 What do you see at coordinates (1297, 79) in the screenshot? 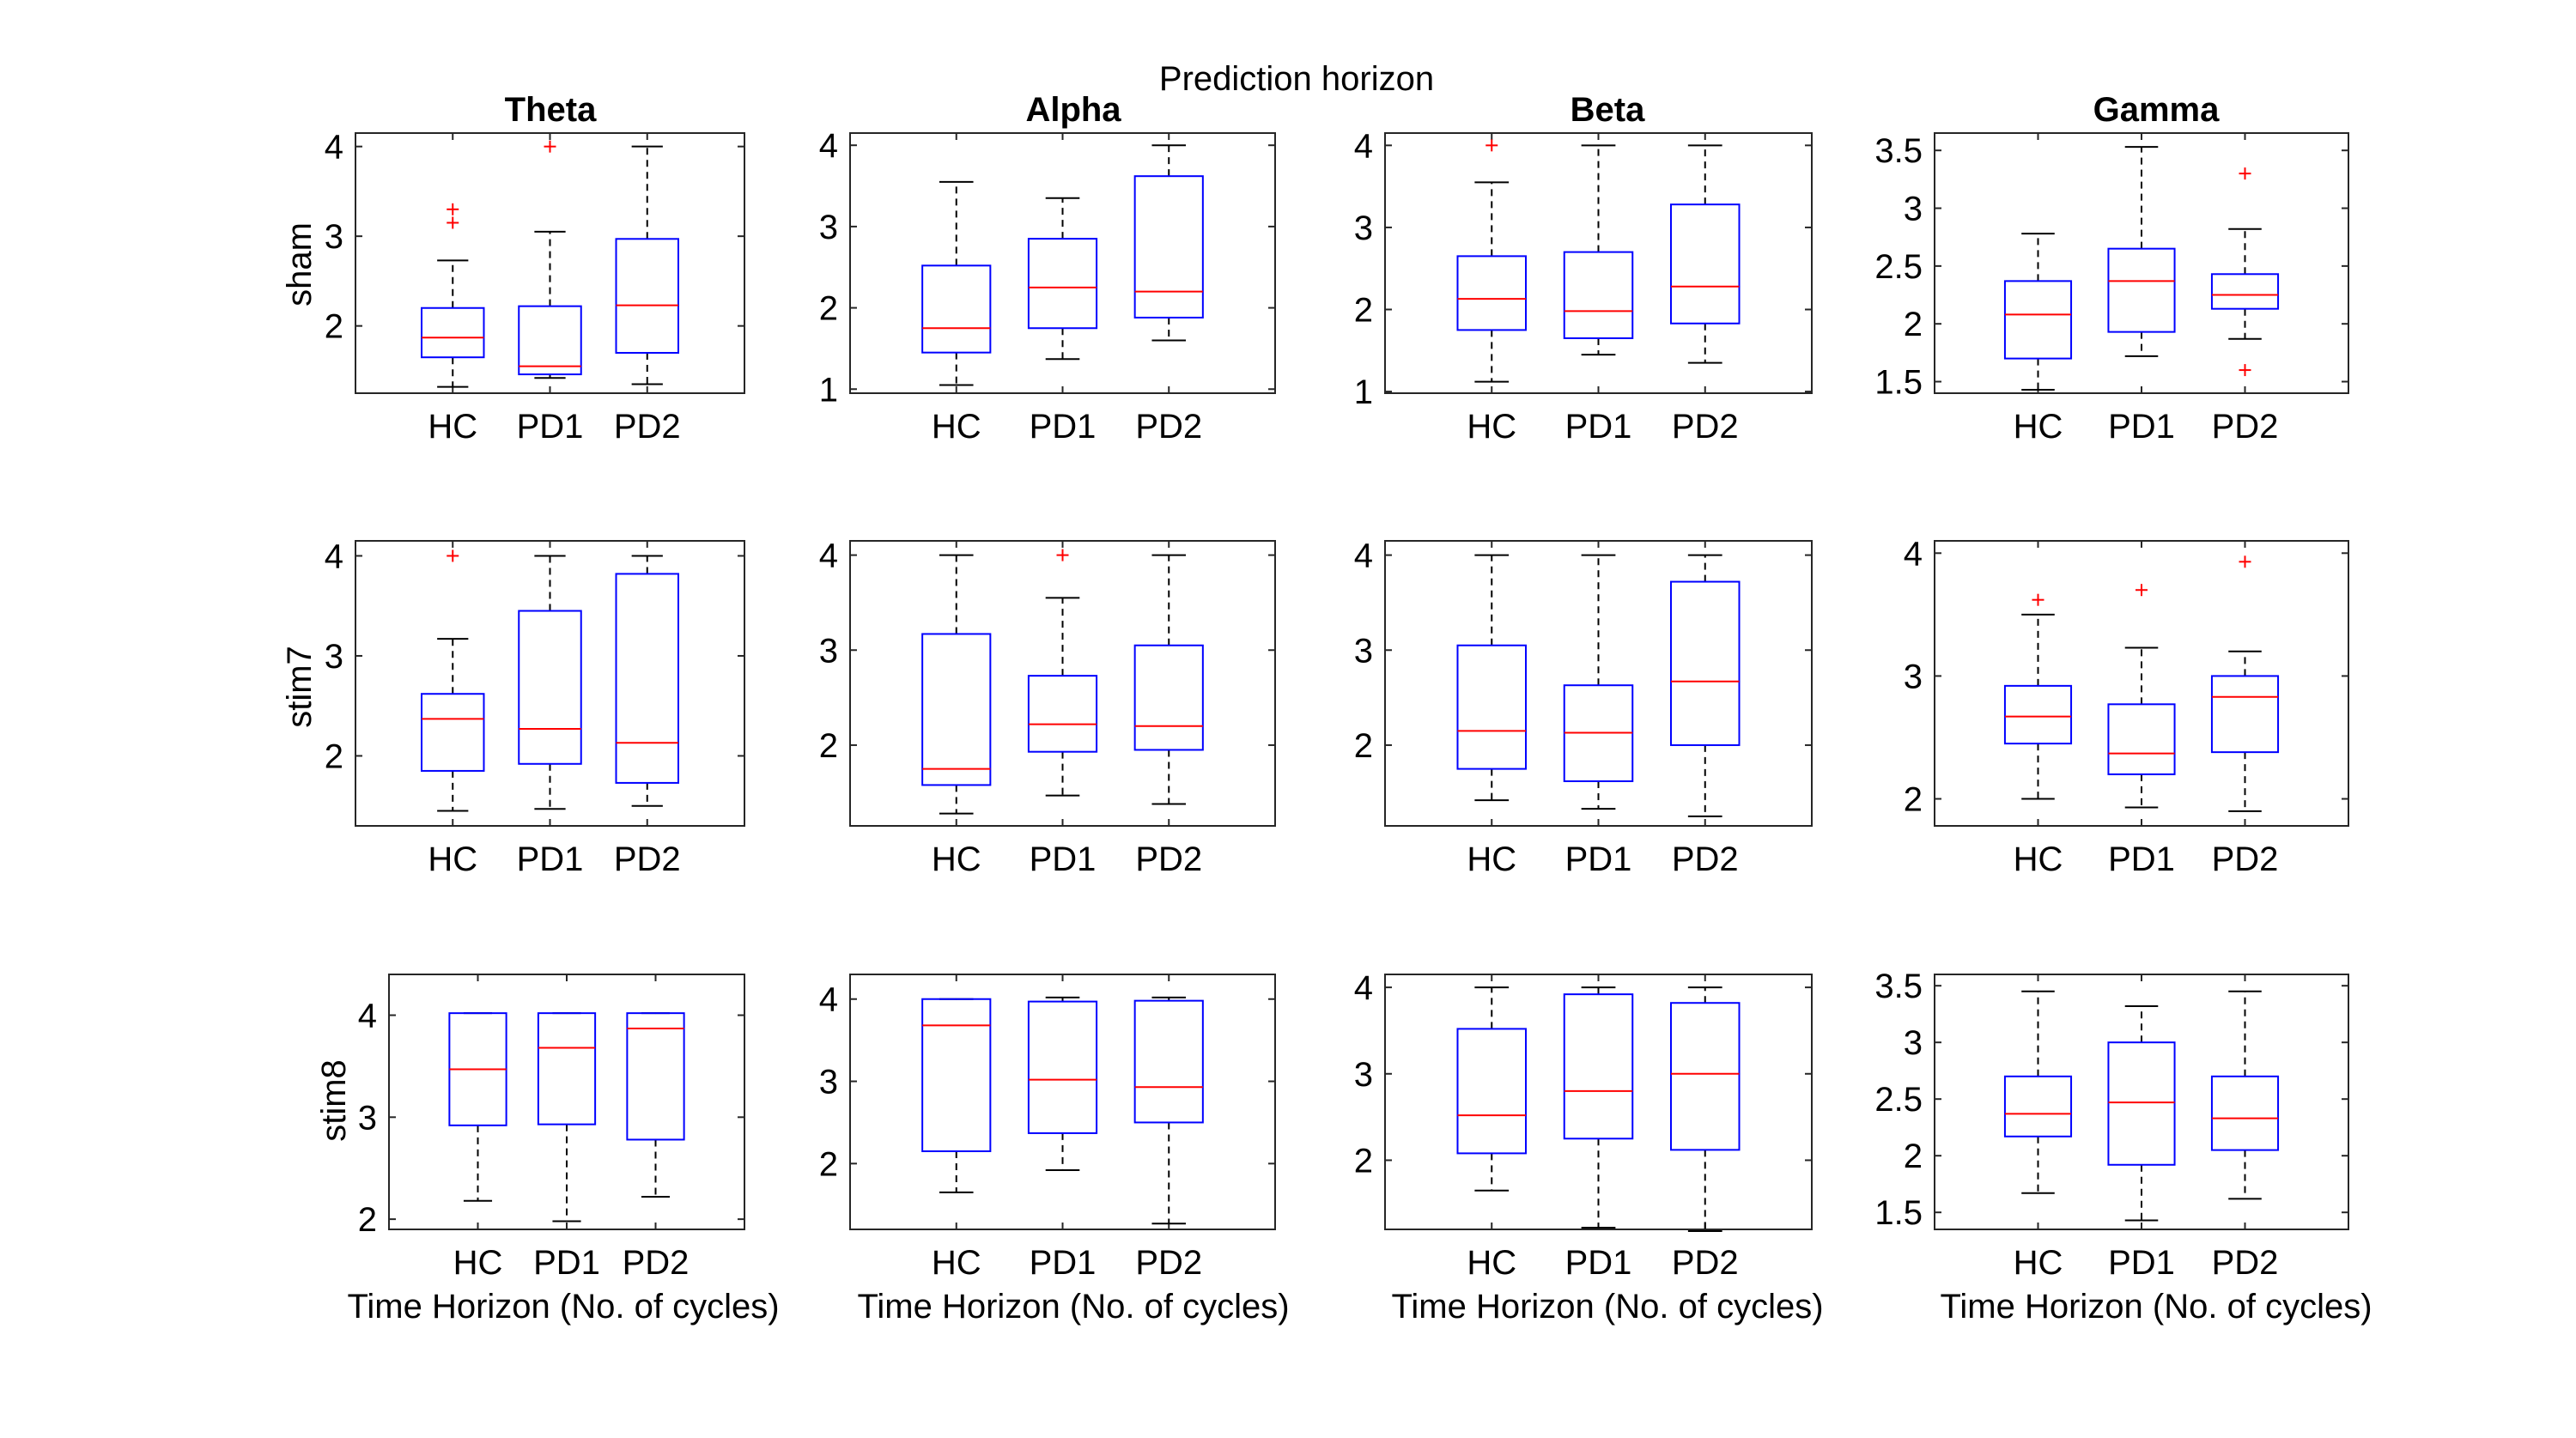
I see `figure-title: Prediction horizon` at bounding box center [1297, 79].